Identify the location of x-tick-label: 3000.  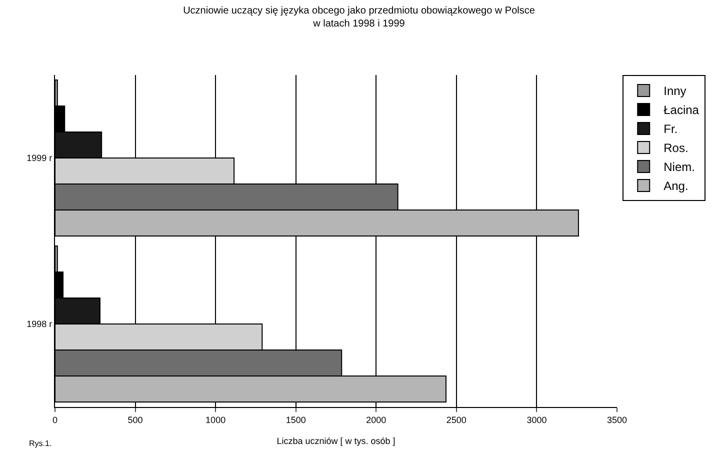
(536, 419).